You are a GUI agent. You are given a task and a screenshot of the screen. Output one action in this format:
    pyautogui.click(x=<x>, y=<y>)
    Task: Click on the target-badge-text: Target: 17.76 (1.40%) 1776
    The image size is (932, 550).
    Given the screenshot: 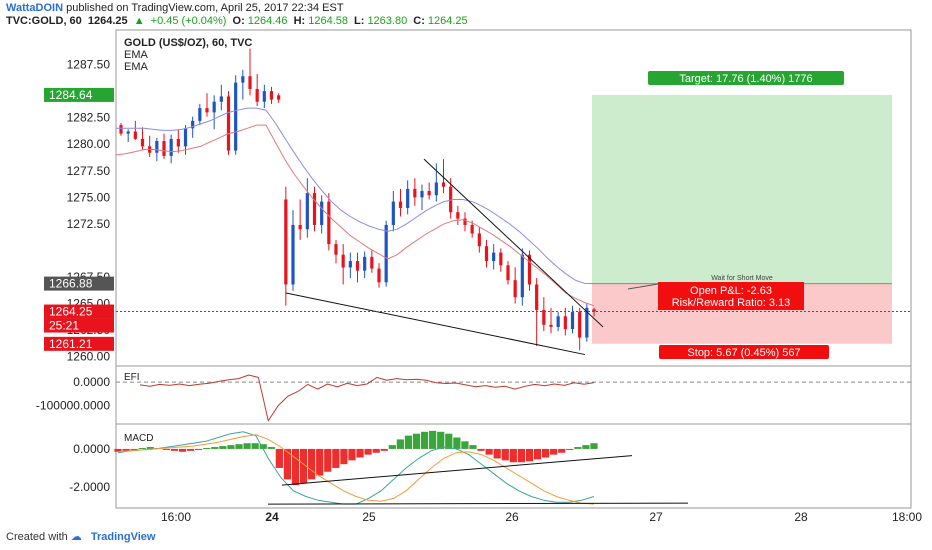 What is the action you would take?
    pyautogui.click(x=745, y=79)
    